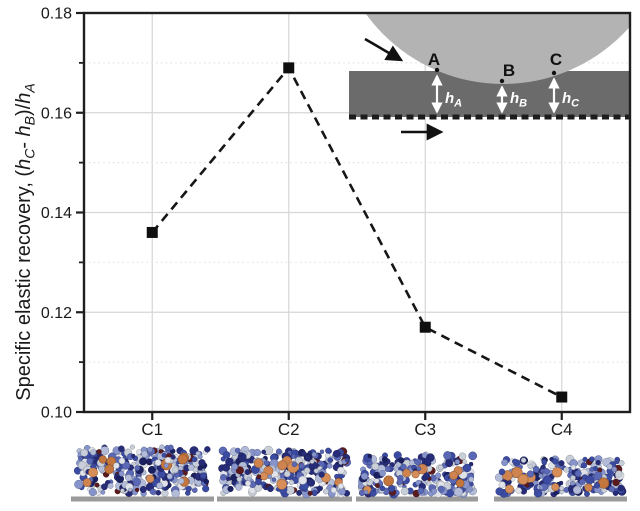  What do you see at coordinates (289, 68) in the screenshot?
I see `data-point-C2` at bounding box center [289, 68].